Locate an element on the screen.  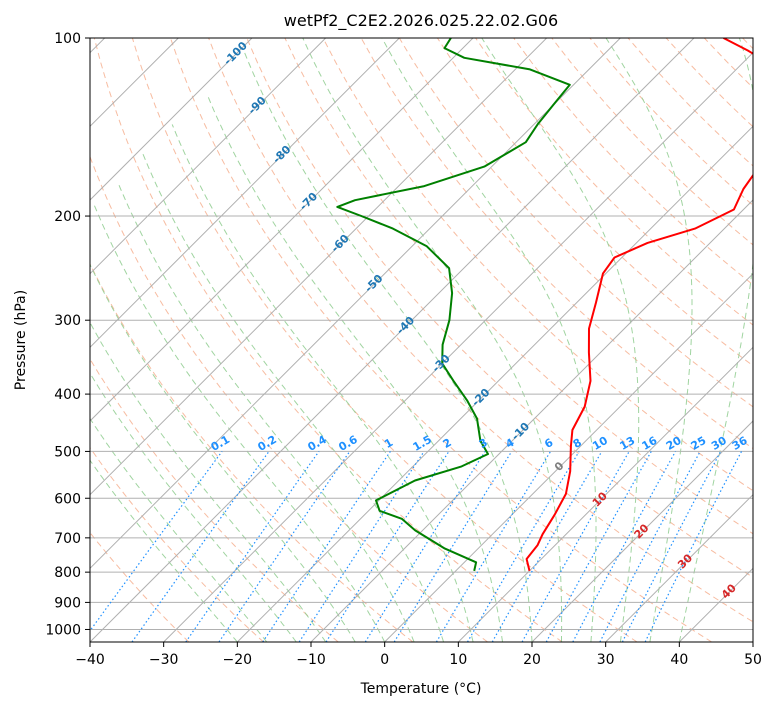
x-tick-label: 10 is located at coordinates (458, 660).